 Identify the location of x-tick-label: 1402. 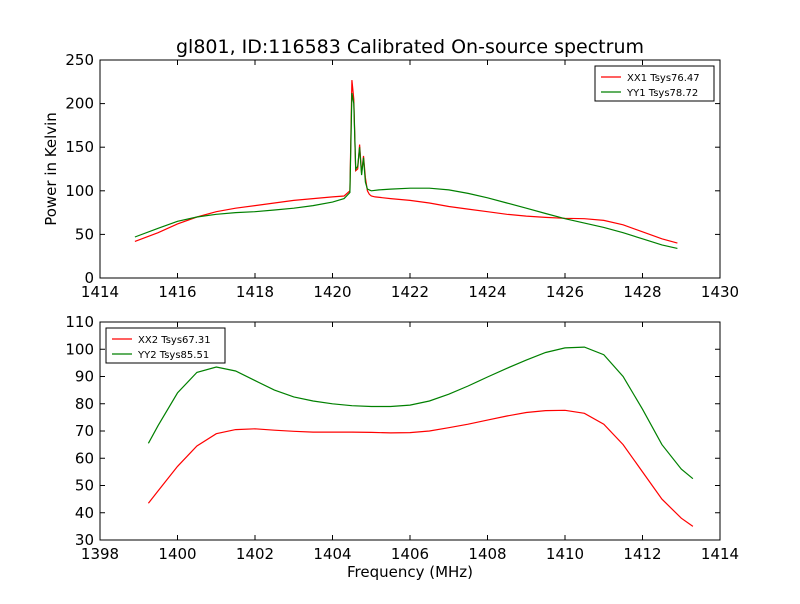
(255, 554).